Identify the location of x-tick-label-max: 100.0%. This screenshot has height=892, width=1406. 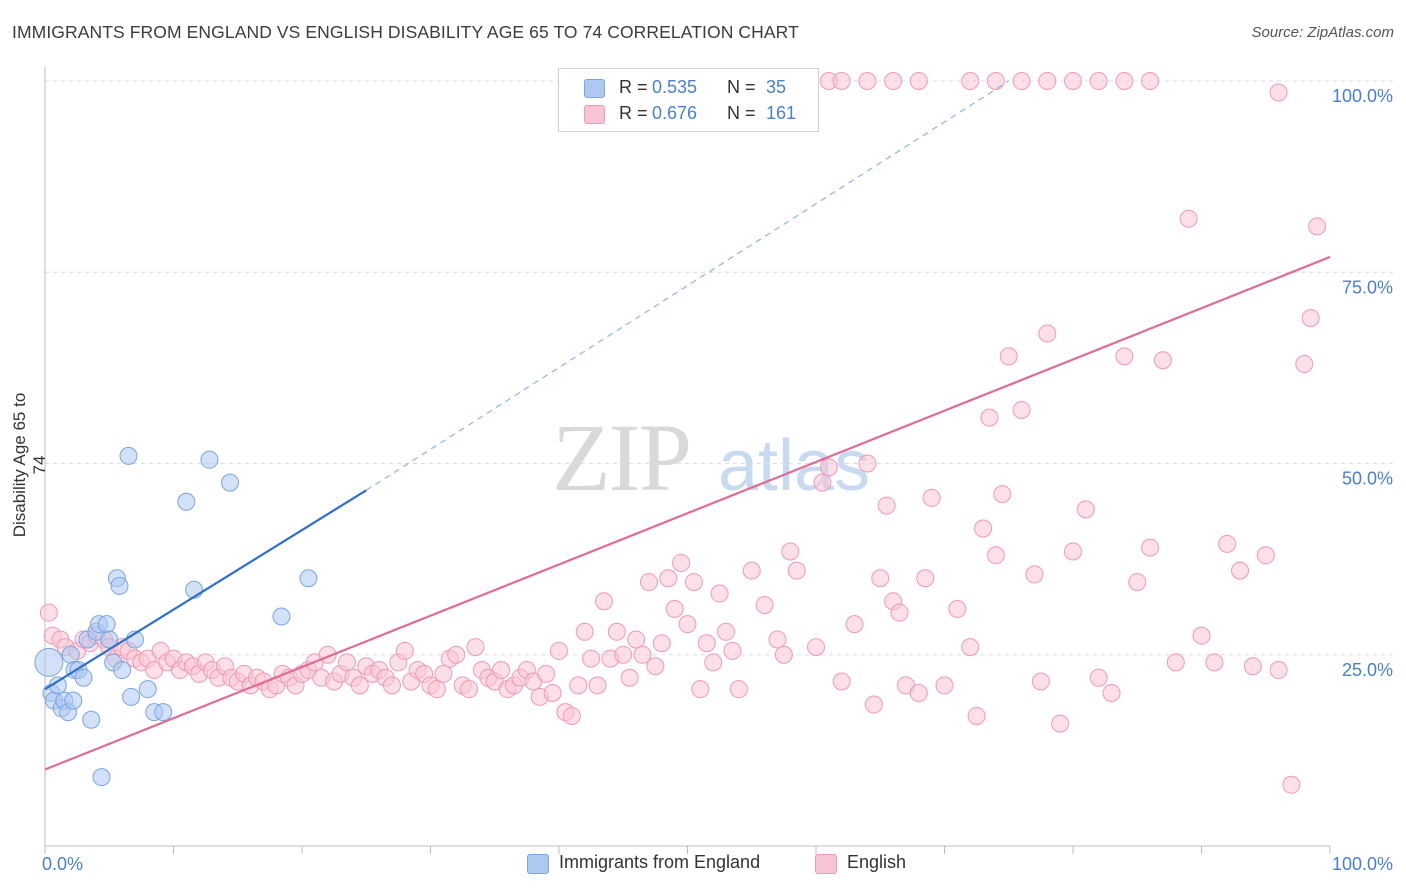
(1362, 864).